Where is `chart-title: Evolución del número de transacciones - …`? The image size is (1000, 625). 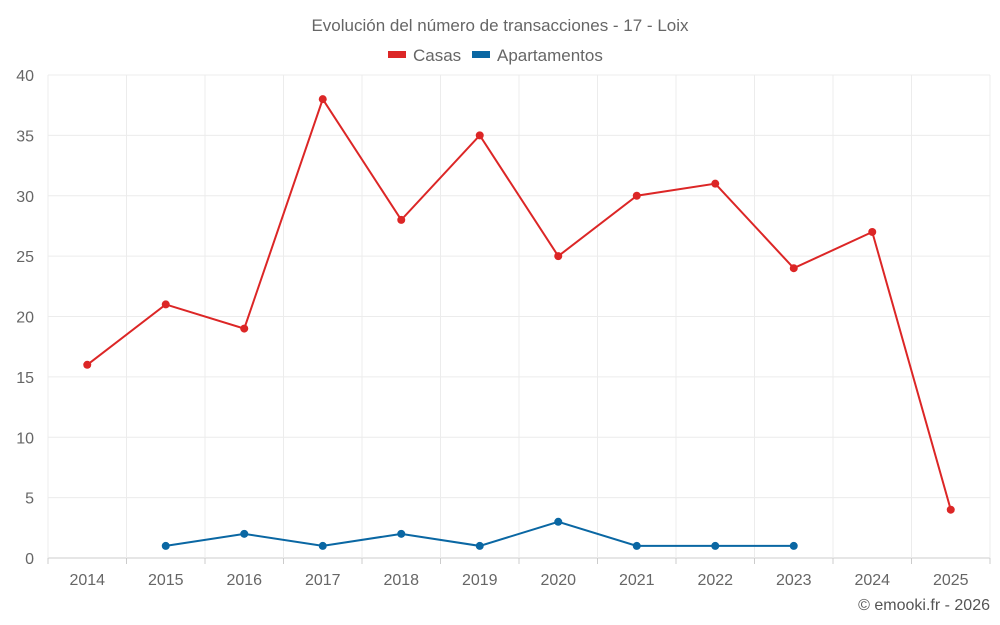
chart-title: Evolución del número de transacciones - … is located at coordinates (500, 25).